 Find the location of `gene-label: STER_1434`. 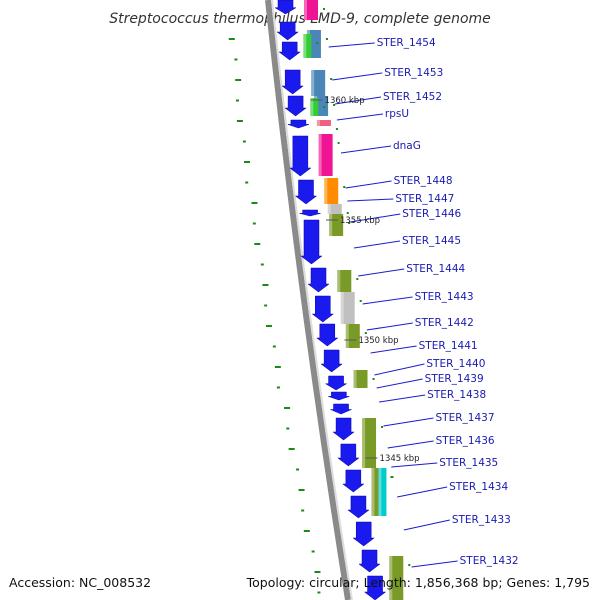

gene-label: STER_1434 is located at coordinates (478, 487).